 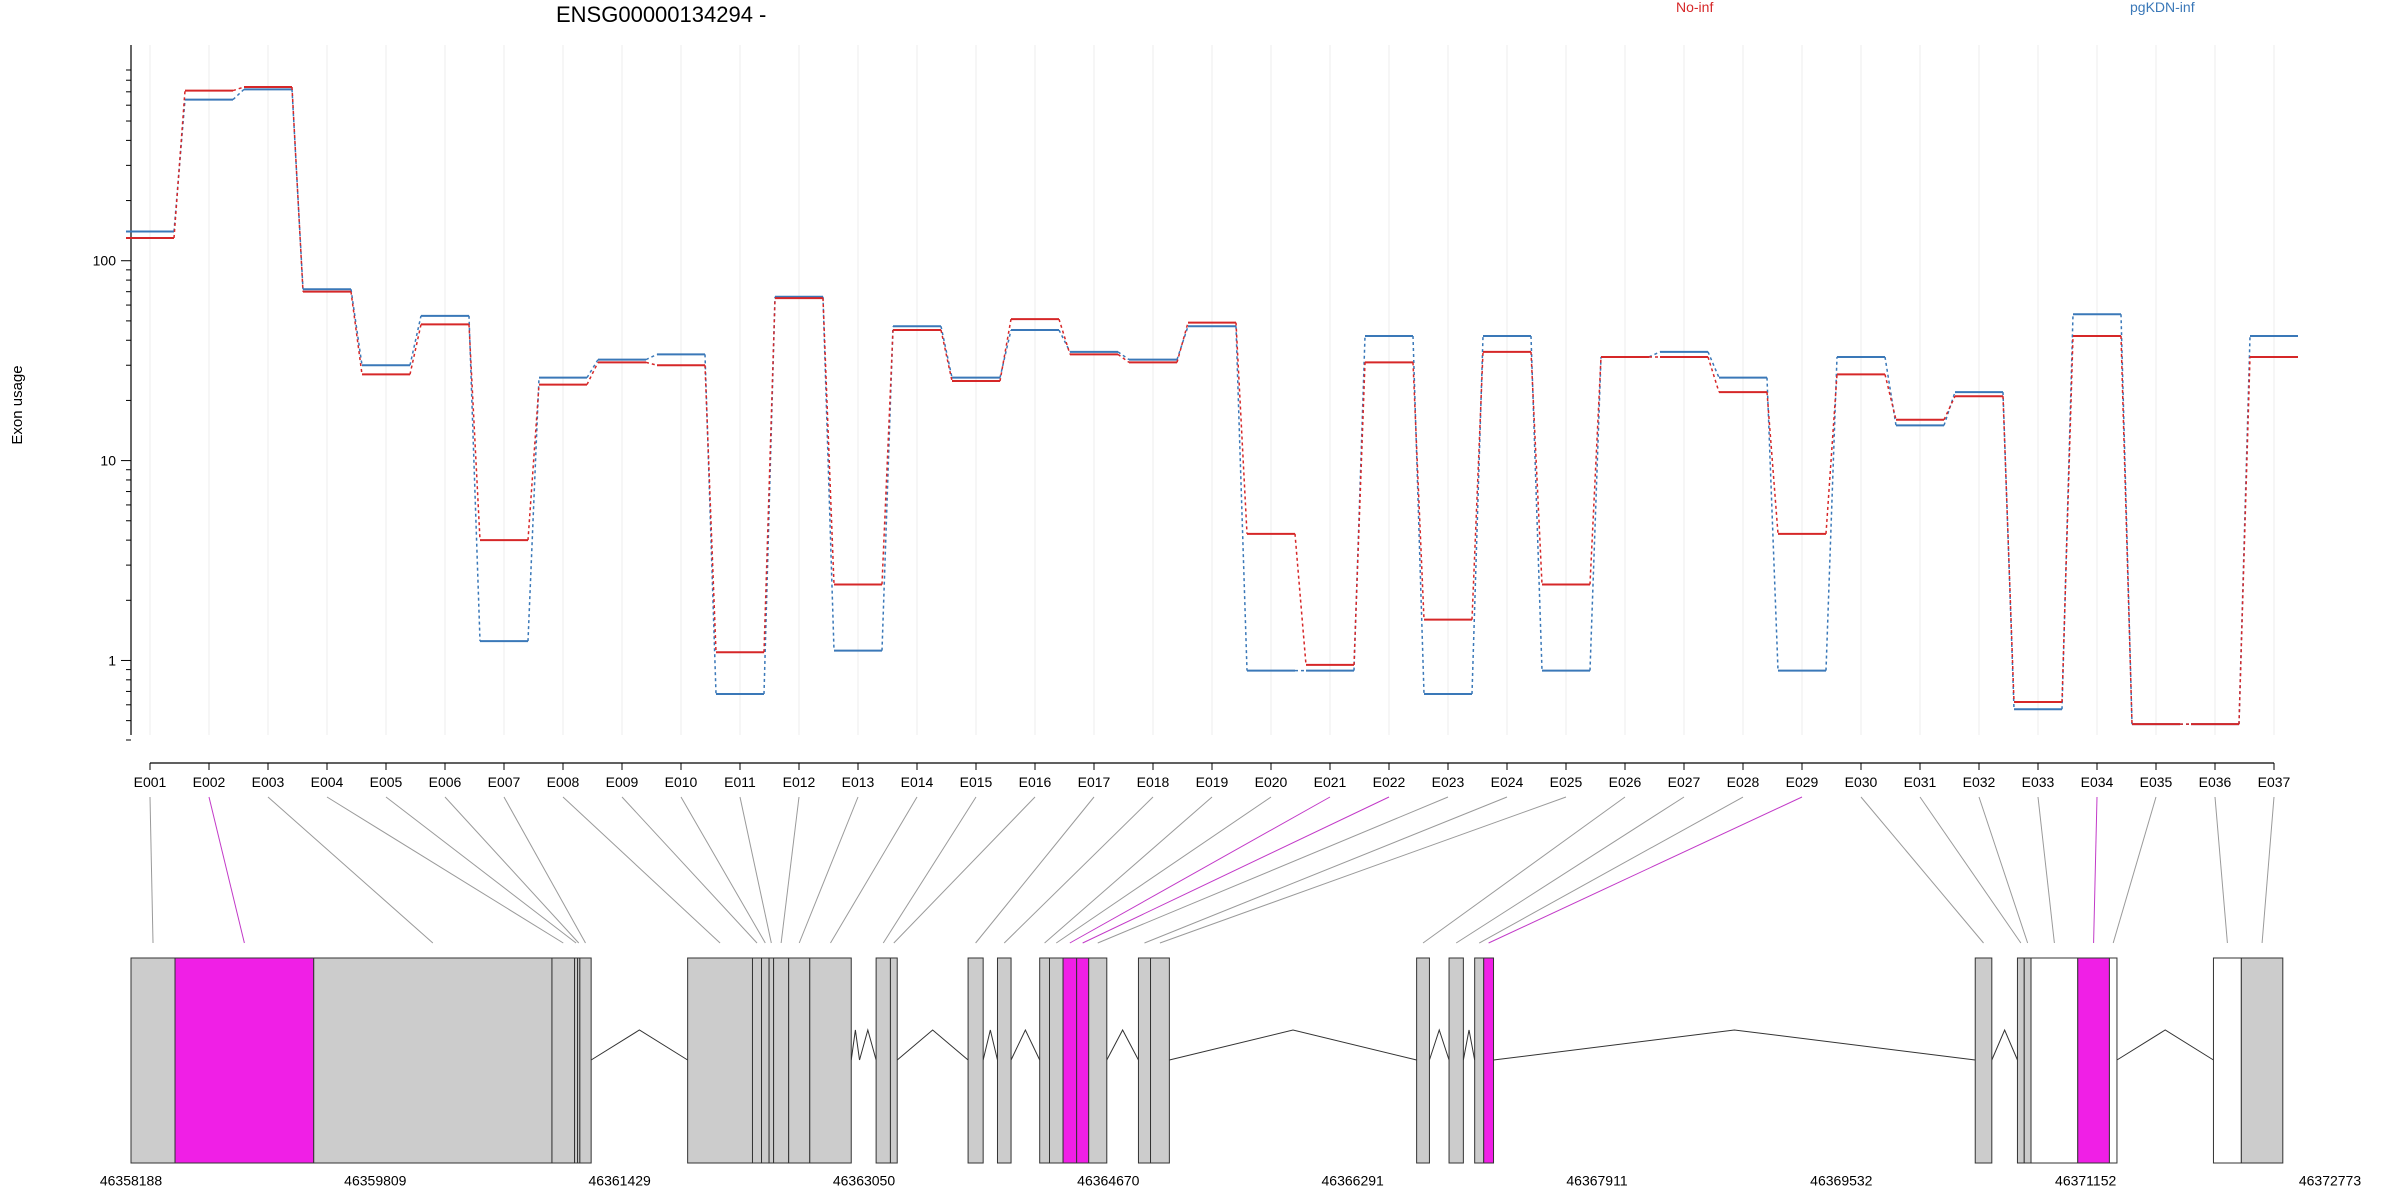 I want to click on x-tick-label: E010, so click(x=681, y=782).